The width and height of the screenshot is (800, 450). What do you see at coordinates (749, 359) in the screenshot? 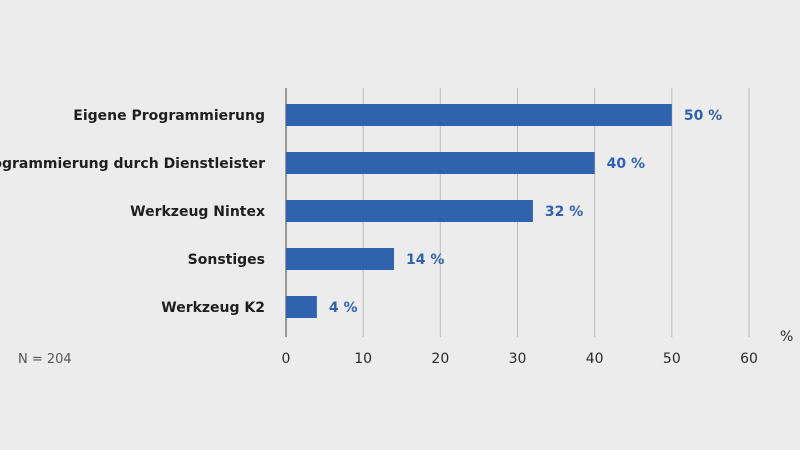
I see `x-tick-label-60: 60` at bounding box center [749, 359].